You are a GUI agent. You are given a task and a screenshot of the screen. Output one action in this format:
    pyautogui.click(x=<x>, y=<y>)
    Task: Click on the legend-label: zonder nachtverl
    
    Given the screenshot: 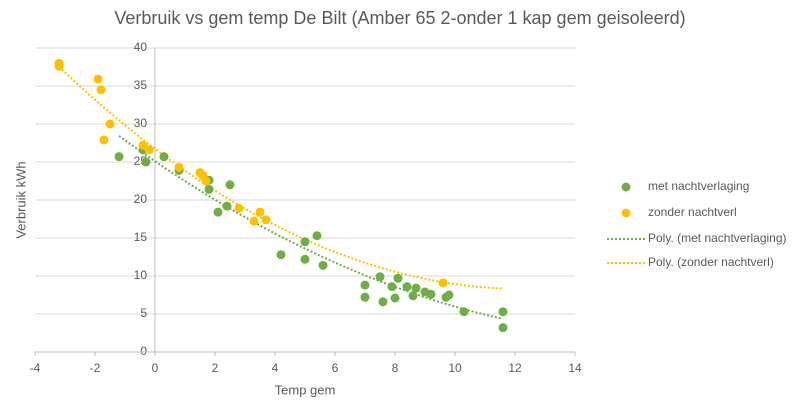 What is the action you would take?
    pyautogui.click(x=692, y=212)
    